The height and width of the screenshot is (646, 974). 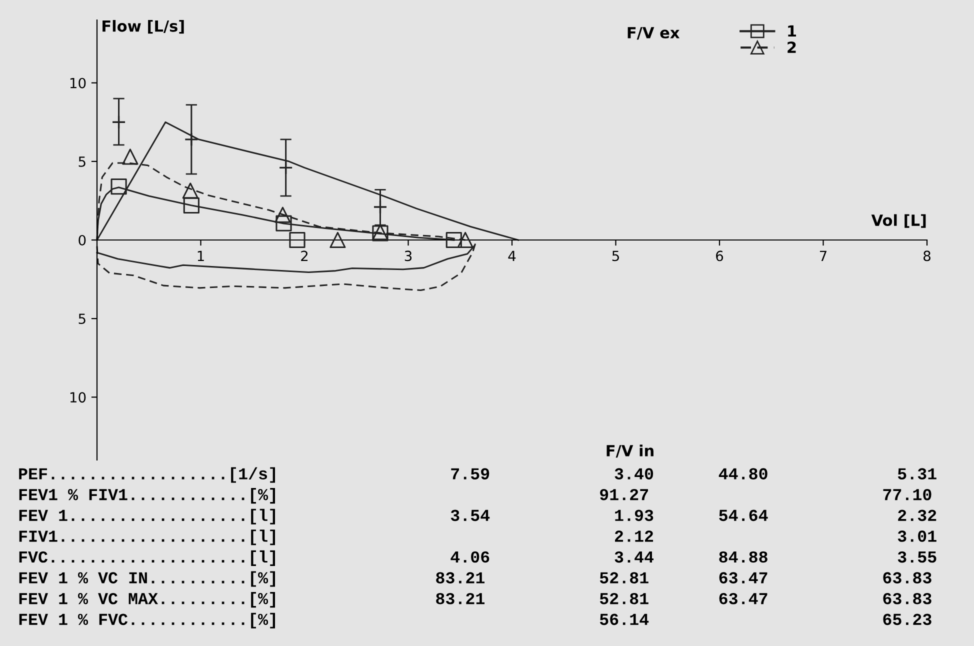 What do you see at coordinates (143, 27) in the screenshot?
I see `y-axis-title: Flow [L/s]` at bounding box center [143, 27].